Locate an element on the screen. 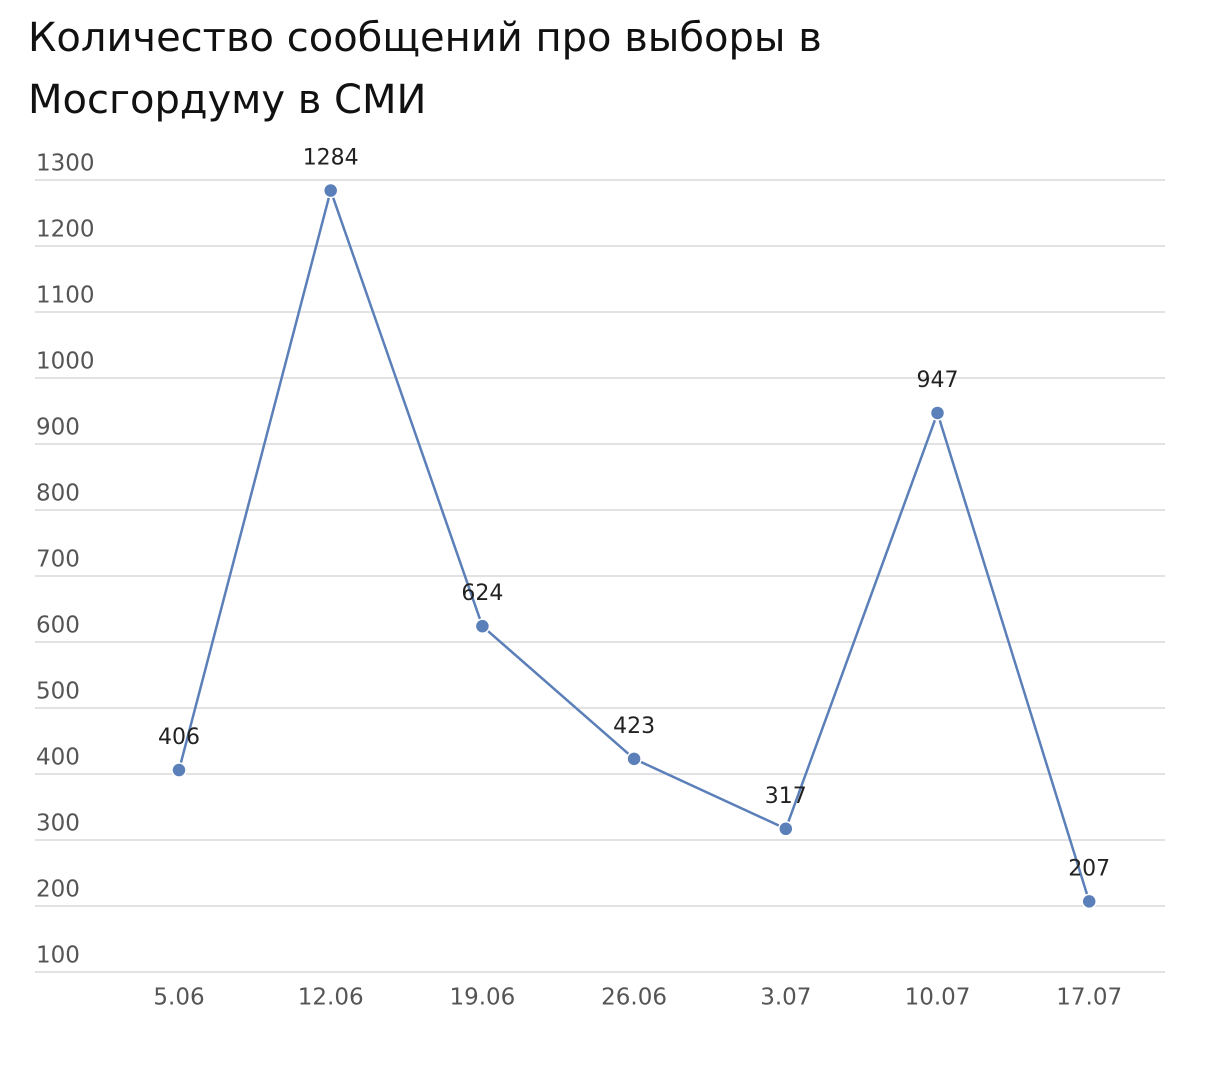  y-tick-label: 200 is located at coordinates (58, 890).